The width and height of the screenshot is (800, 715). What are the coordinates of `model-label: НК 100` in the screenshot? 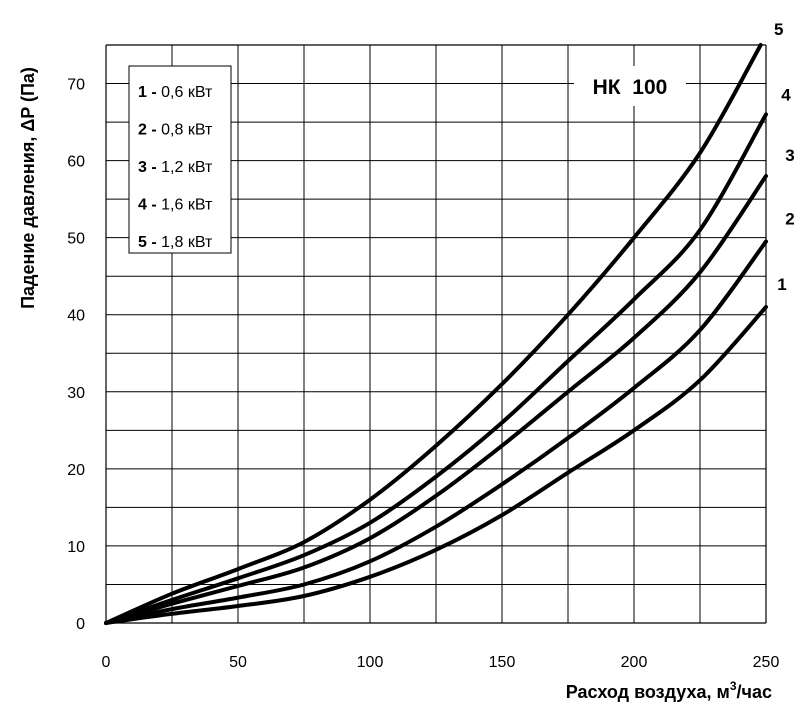 It's located at (630, 87).